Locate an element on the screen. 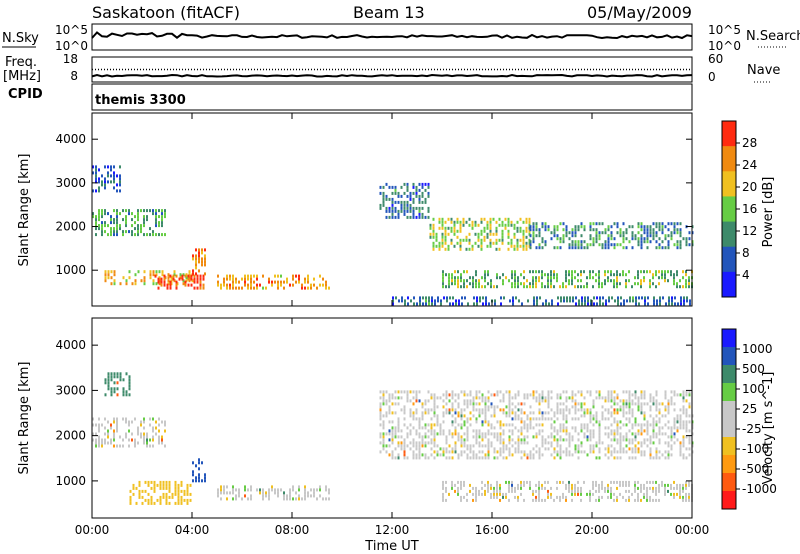 The width and height of the screenshot is (800, 554). velocity-ylabel: Slant Range [km] is located at coordinates (24, 418).